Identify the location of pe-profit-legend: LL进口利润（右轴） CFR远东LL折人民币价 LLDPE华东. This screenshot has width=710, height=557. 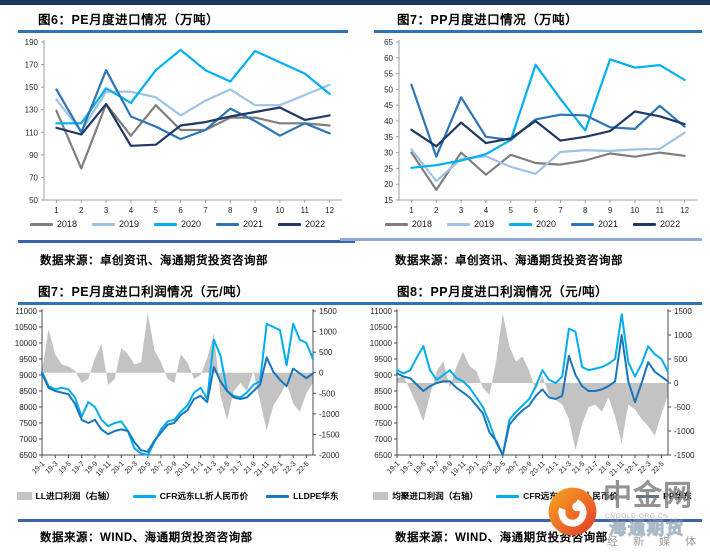
(177, 496).